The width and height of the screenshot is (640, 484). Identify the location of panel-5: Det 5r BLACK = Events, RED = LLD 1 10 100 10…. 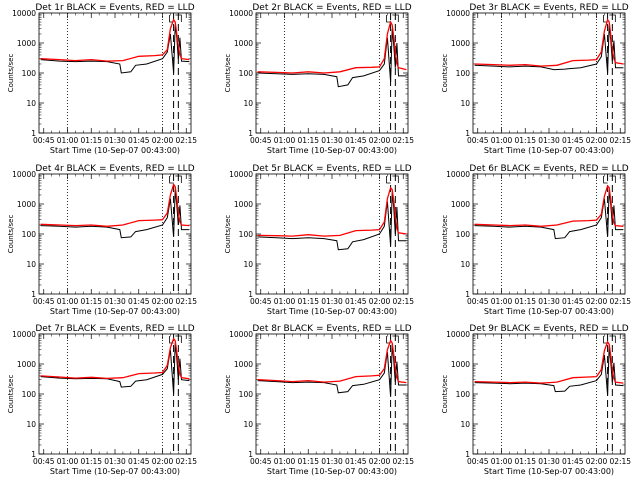
(319, 240).